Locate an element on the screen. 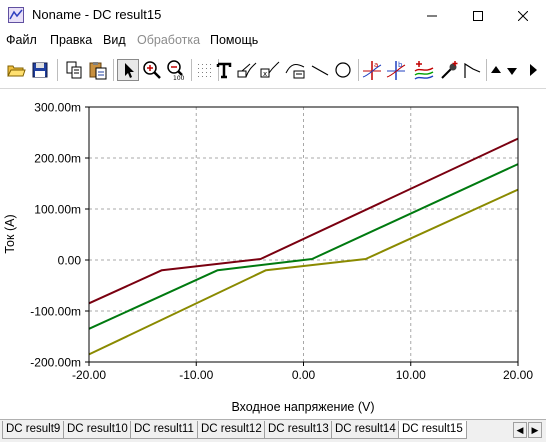 This screenshot has width=546, height=442. pointer-button is located at coordinates (128, 70).